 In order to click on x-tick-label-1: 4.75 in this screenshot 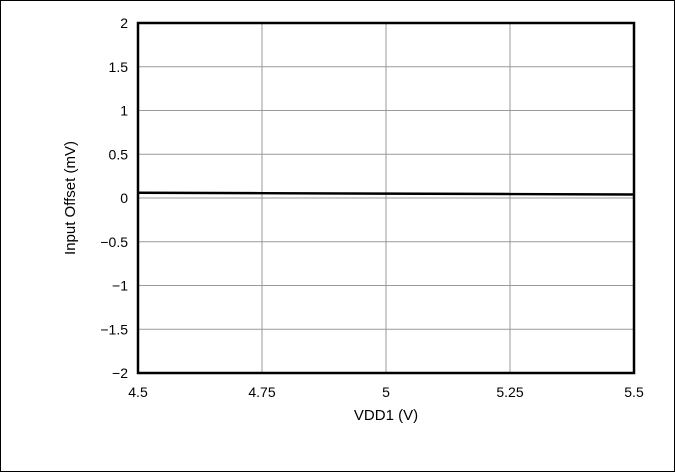, I will do `click(261, 392)`.